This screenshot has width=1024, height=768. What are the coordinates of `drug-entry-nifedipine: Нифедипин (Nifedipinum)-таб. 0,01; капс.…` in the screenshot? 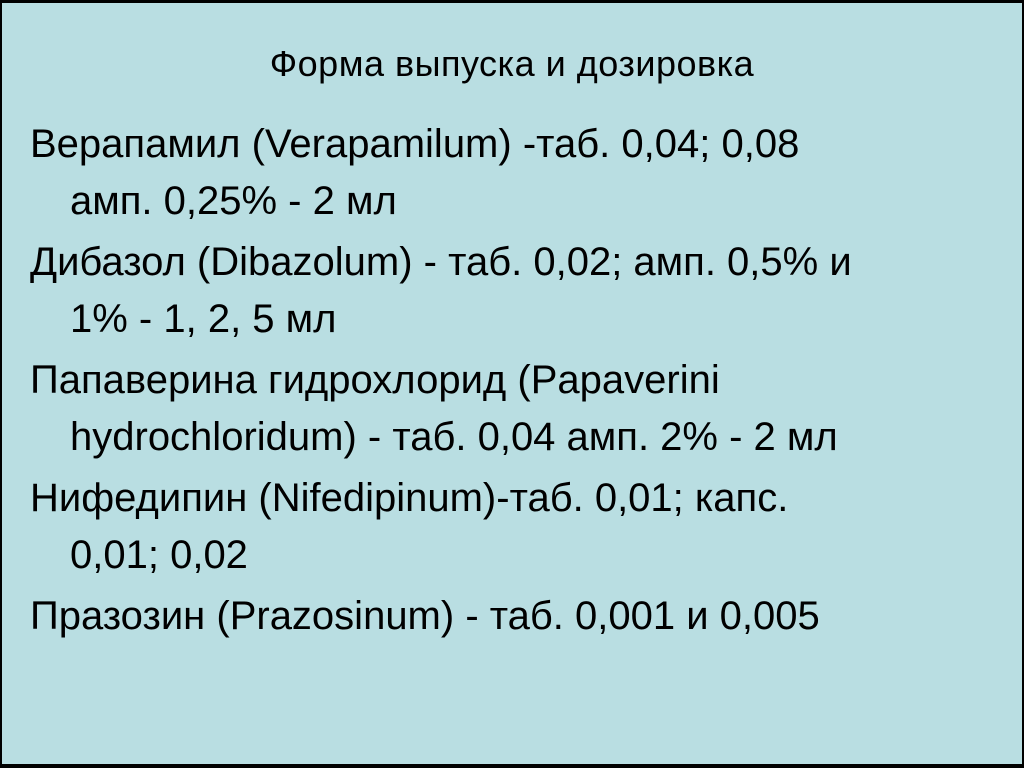 It's located at (516, 527).